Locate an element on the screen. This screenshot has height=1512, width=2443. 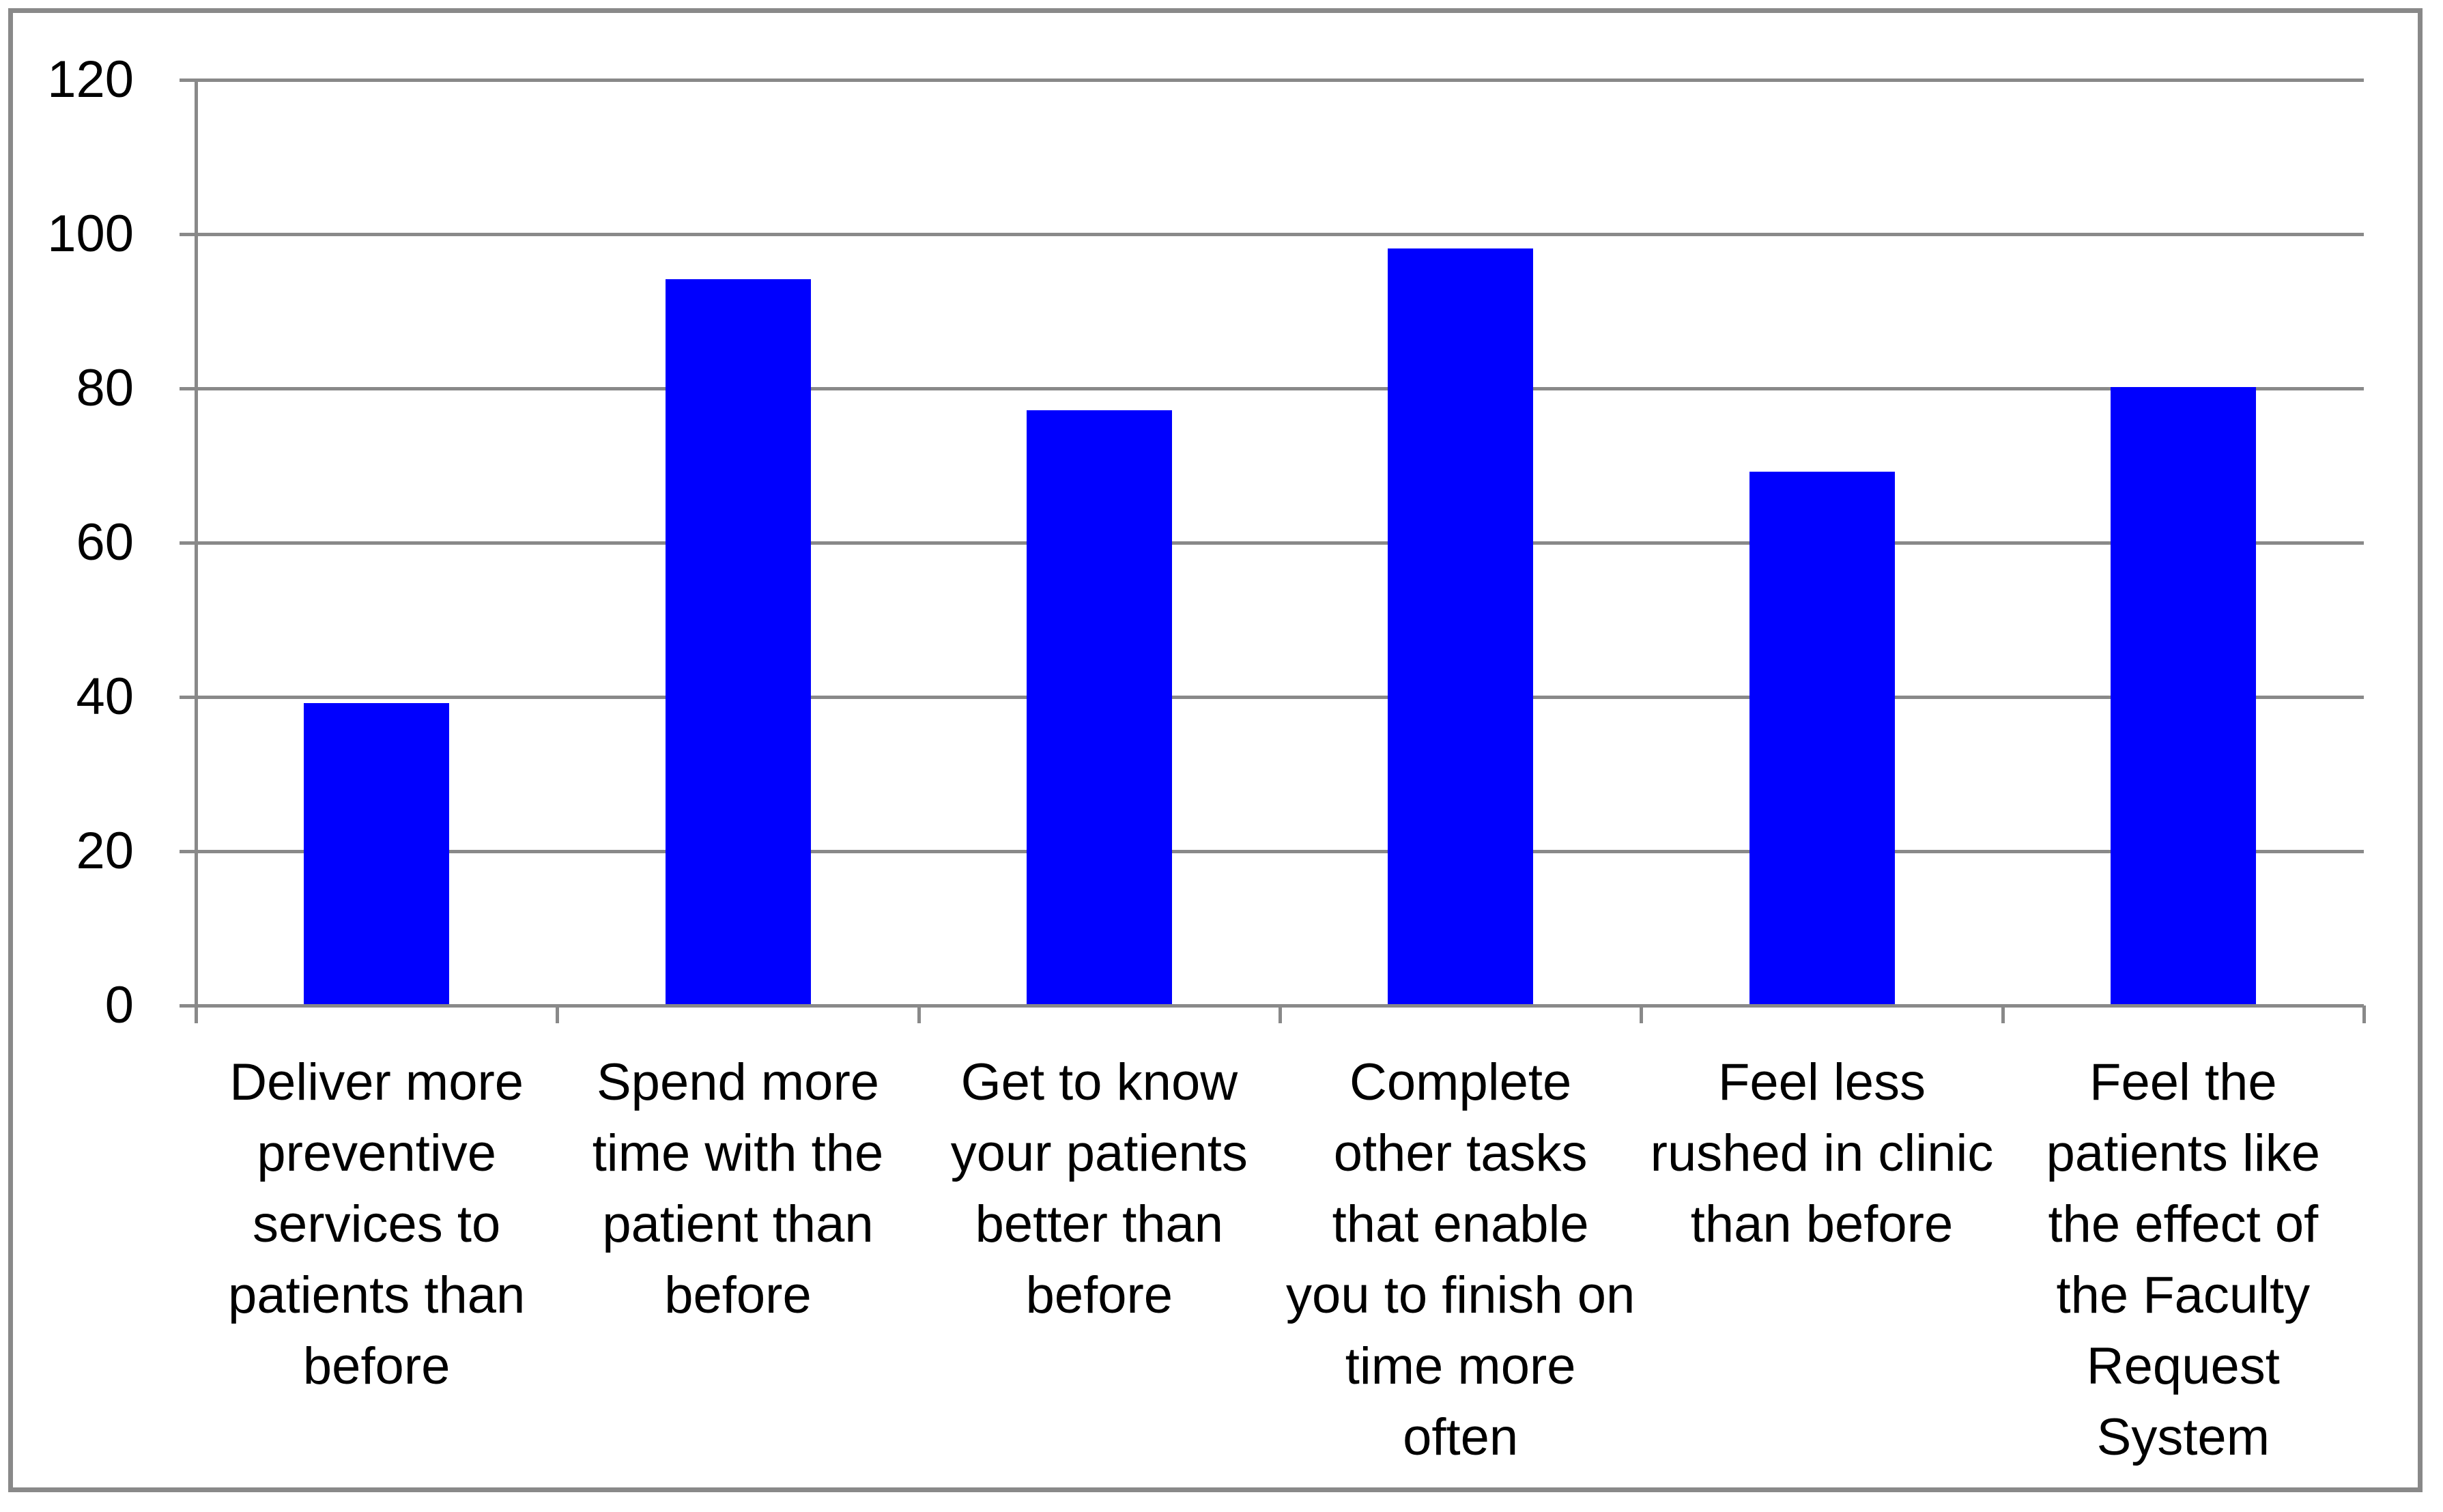
y-tick-label-80: 80 is located at coordinates (105, 388).